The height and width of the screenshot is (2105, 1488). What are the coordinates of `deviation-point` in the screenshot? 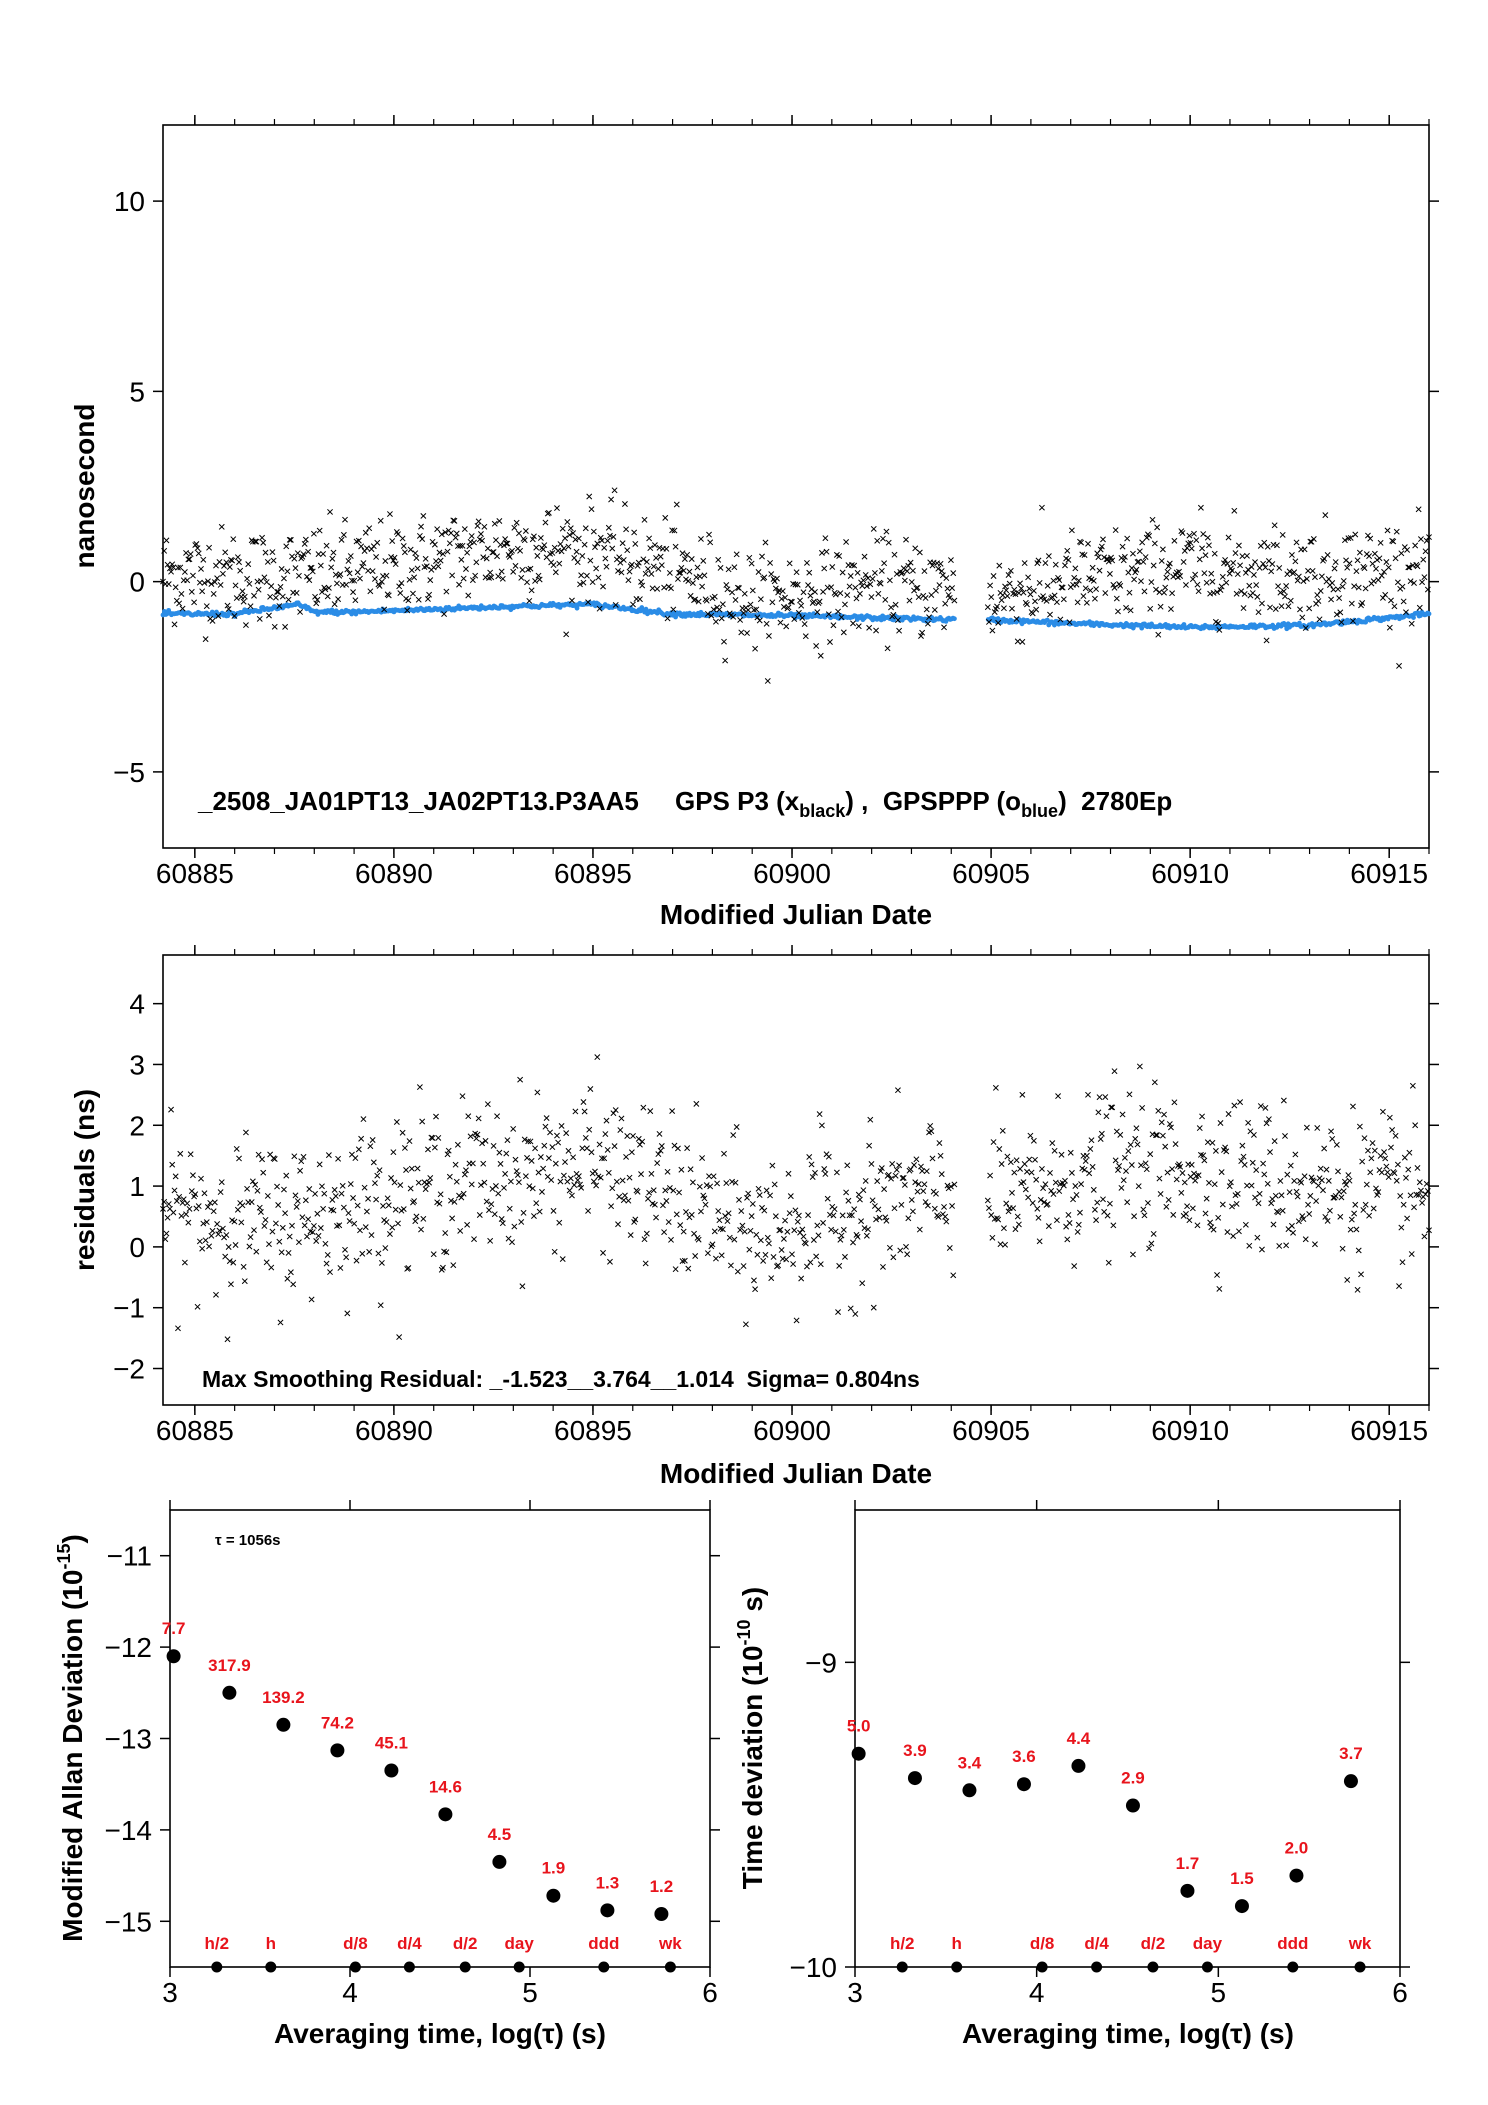 It's located at (553, 1895).